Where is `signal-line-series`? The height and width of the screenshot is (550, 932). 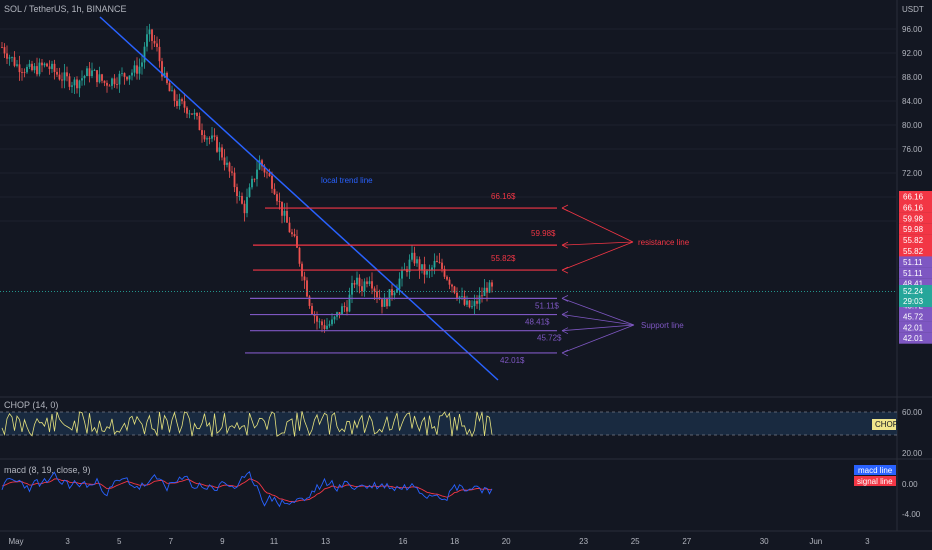
signal-line-series is located at coordinates (247, 490).